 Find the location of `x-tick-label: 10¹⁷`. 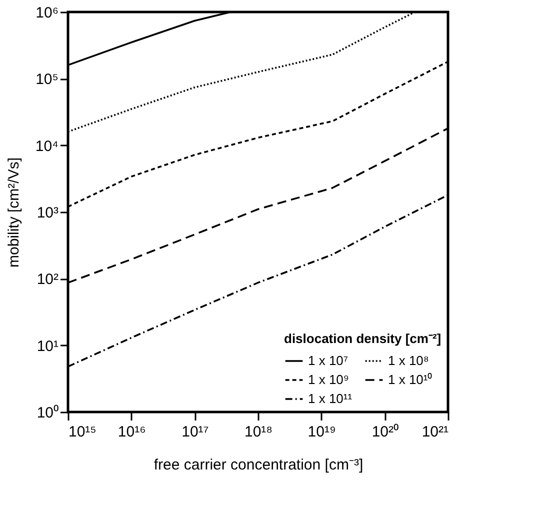

x-tick-label: 10¹⁷ is located at coordinates (195, 432).